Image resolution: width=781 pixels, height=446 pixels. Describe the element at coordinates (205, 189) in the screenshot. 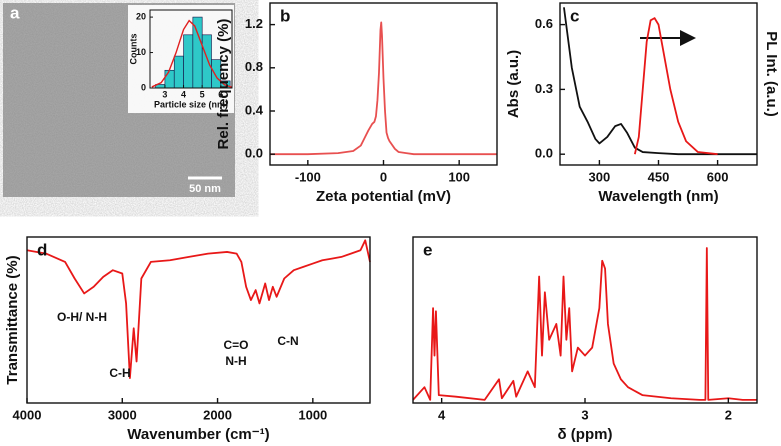

I see `scale-bar-label: 50 nm` at that location.